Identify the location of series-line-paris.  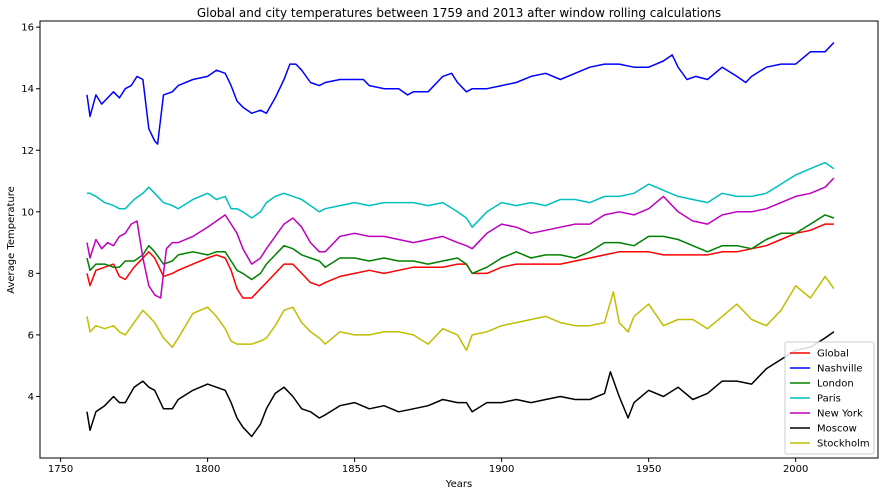
(461, 194).